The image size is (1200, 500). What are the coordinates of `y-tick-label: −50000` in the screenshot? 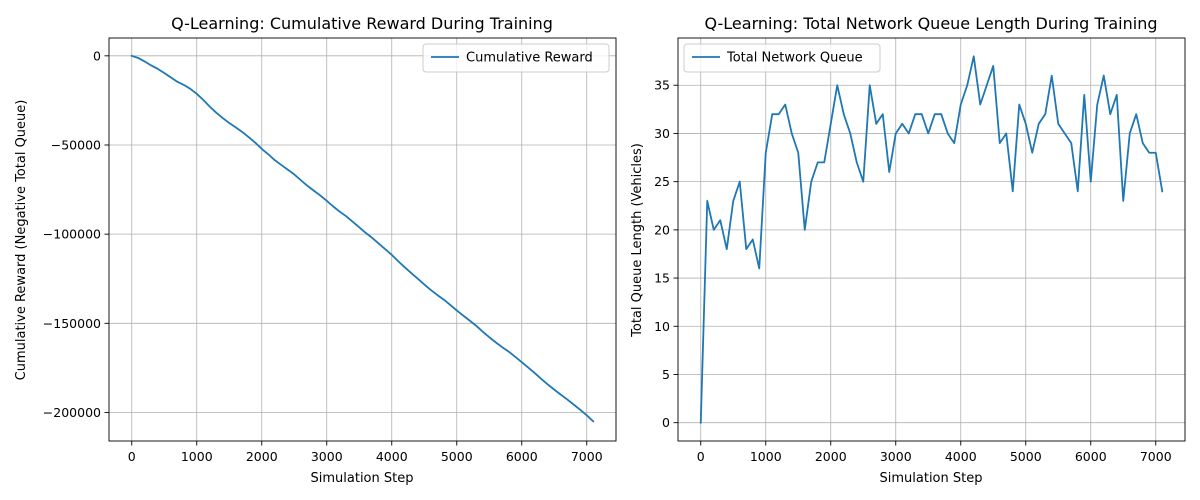 It's located at (76, 144).